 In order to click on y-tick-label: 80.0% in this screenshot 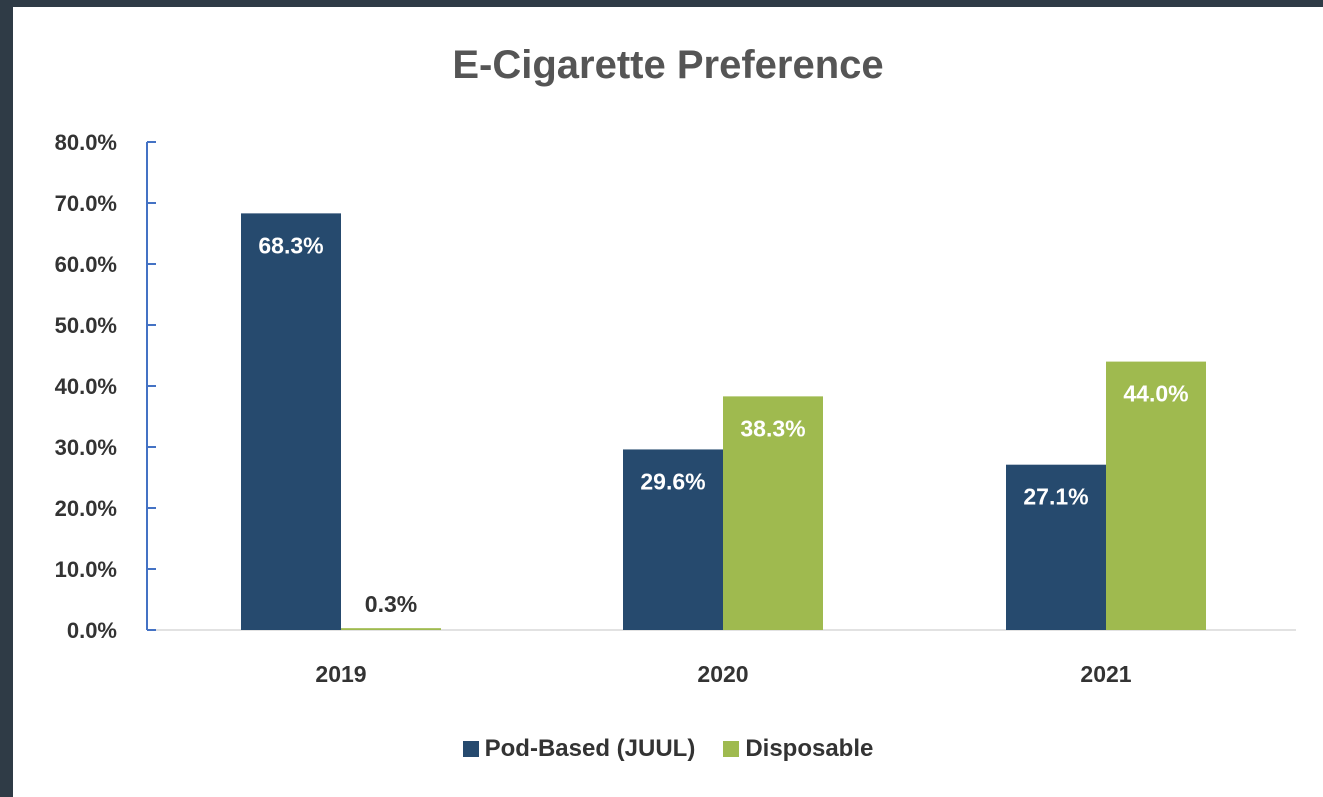, I will do `click(86, 142)`.